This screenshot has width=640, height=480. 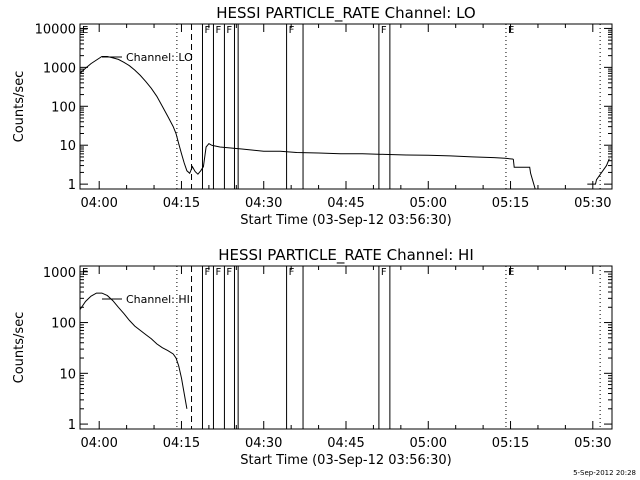 I want to click on chart-title: HESSI PARTICLE_RATE Channel: HI, so click(x=346, y=255).